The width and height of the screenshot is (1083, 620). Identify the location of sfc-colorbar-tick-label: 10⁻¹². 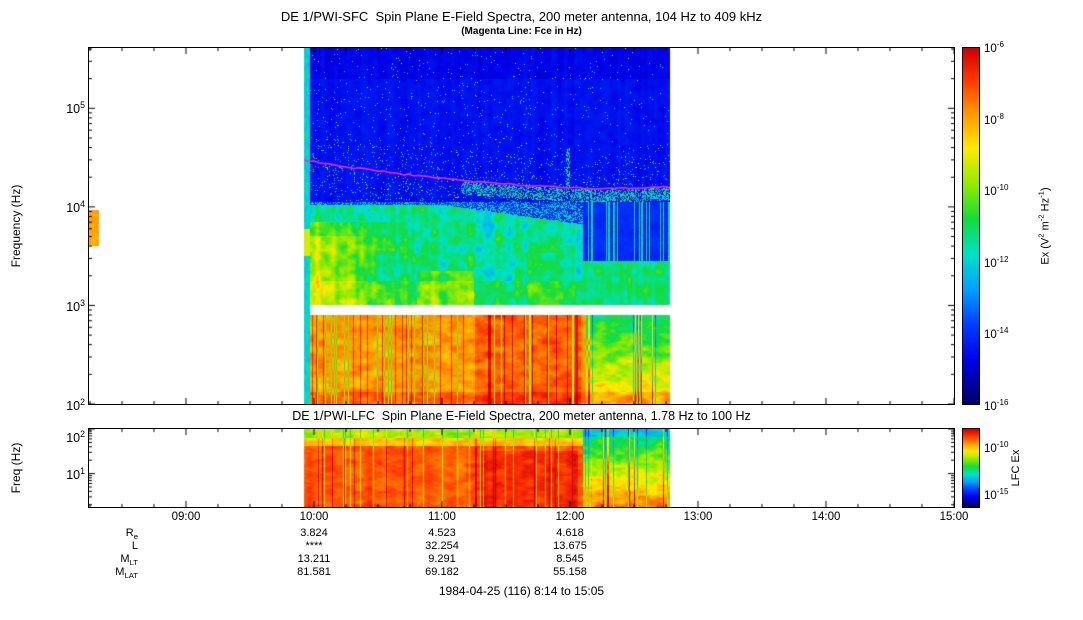
(996, 262).